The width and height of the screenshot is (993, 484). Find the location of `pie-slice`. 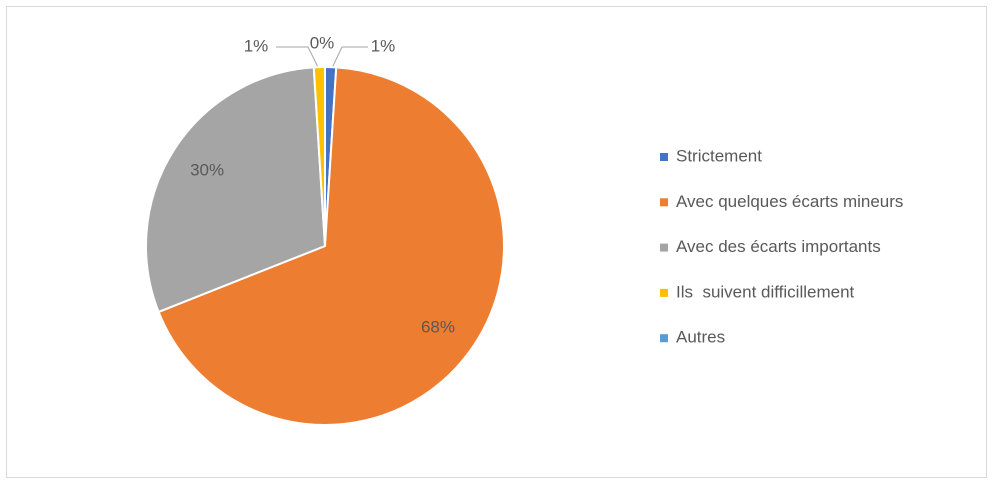

pie-slice is located at coordinates (236, 190).